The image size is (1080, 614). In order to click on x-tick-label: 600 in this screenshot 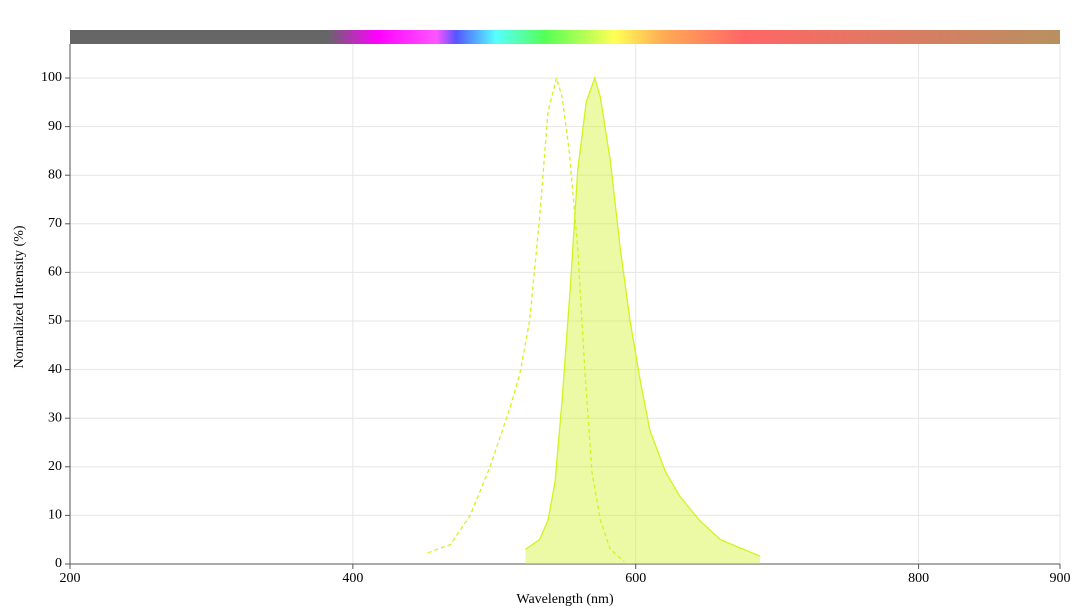, I will do `click(635, 578)`.